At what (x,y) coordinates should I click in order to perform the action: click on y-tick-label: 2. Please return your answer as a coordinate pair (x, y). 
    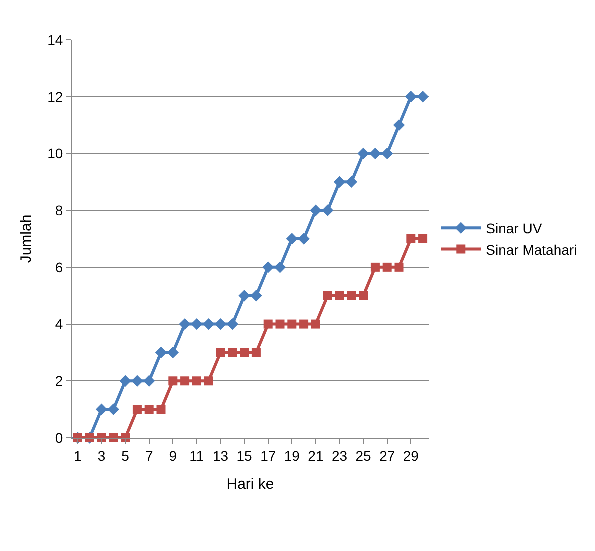
    Looking at the image, I should click on (59, 381).